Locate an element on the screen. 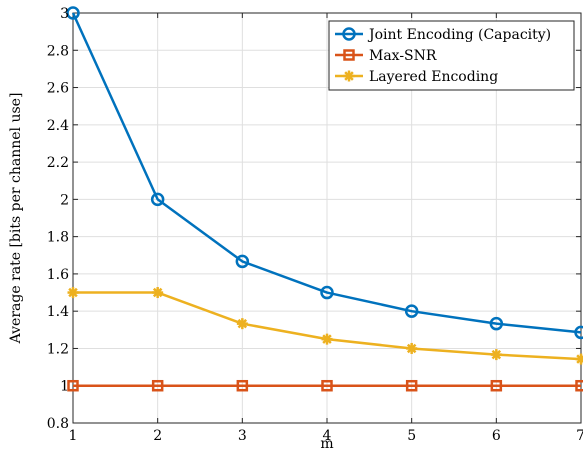 This screenshot has width=583, height=452. y-tick-label: 1.8 is located at coordinates (58, 238).